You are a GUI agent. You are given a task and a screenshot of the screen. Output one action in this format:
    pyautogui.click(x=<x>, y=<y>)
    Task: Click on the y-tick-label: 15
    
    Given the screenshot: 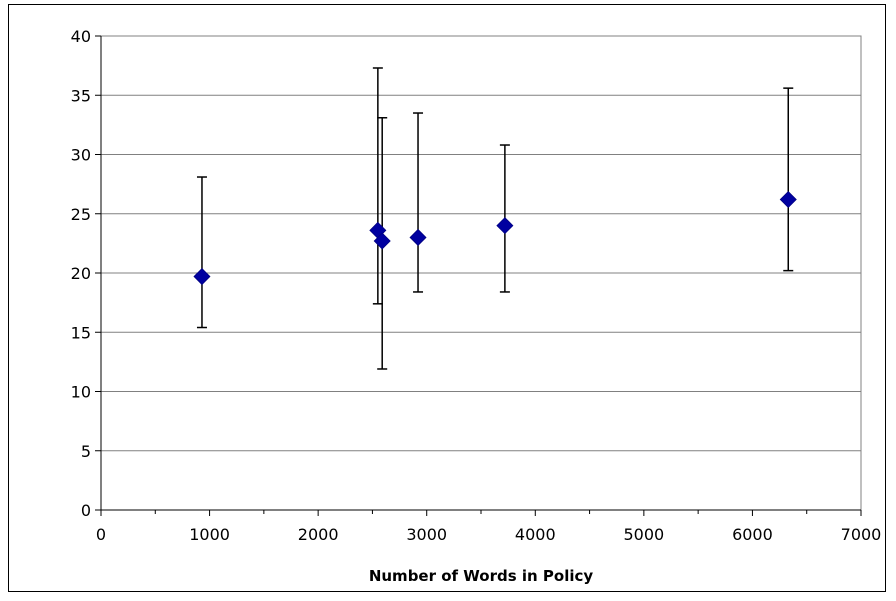 What is the action you would take?
    pyautogui.click(x=81, y=332)
    